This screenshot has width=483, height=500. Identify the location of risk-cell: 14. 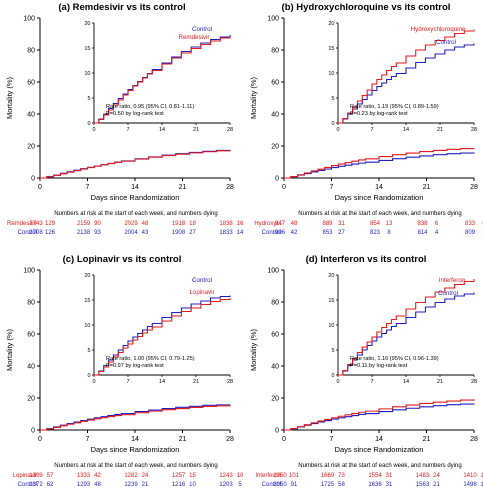
(240, 233).